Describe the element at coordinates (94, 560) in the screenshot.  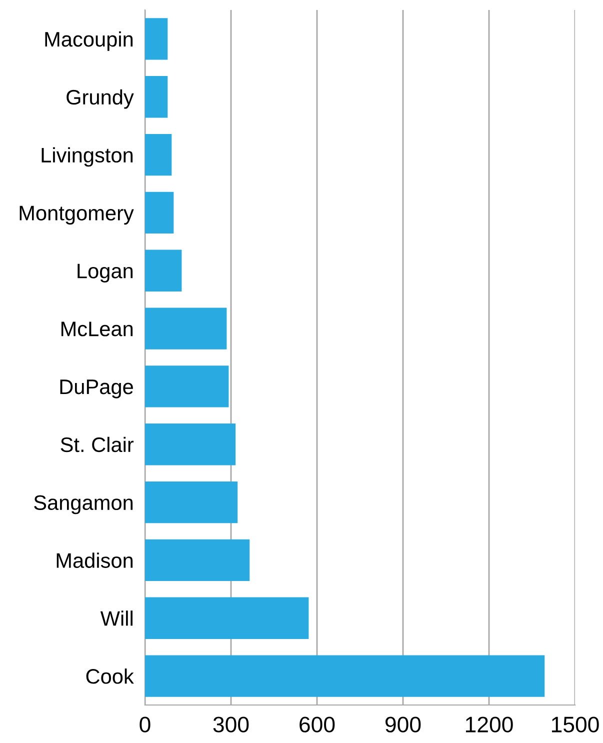
I see `y-tick-label: Madison` at that location.